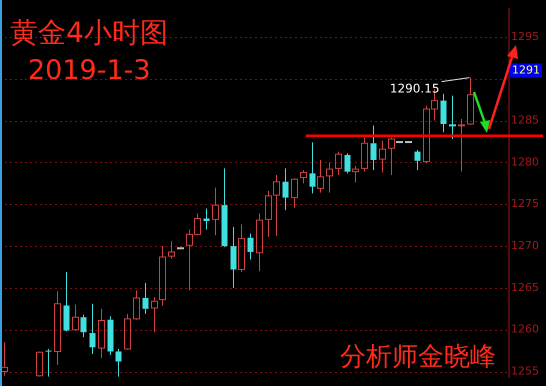  I want to click on y-tick-label: 1280, so click(525, 161).